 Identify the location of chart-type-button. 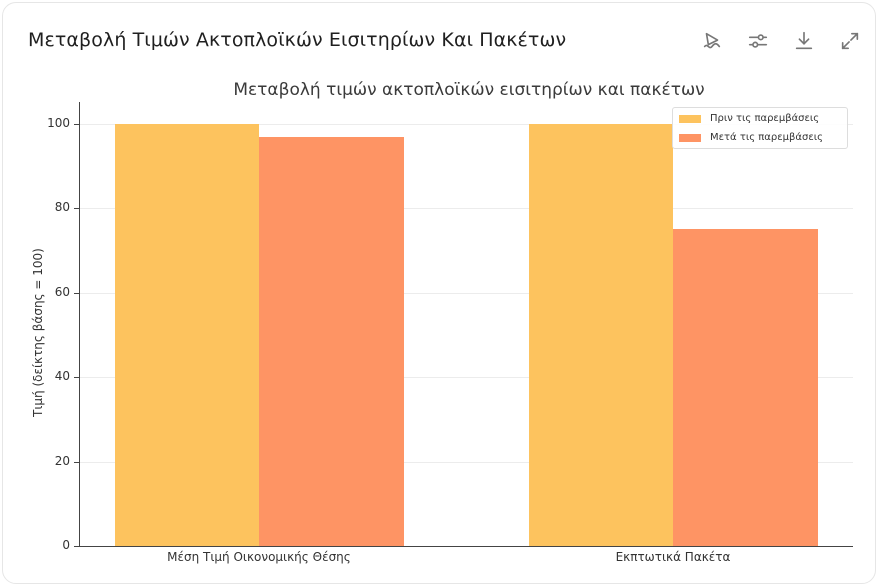
(712, 41).